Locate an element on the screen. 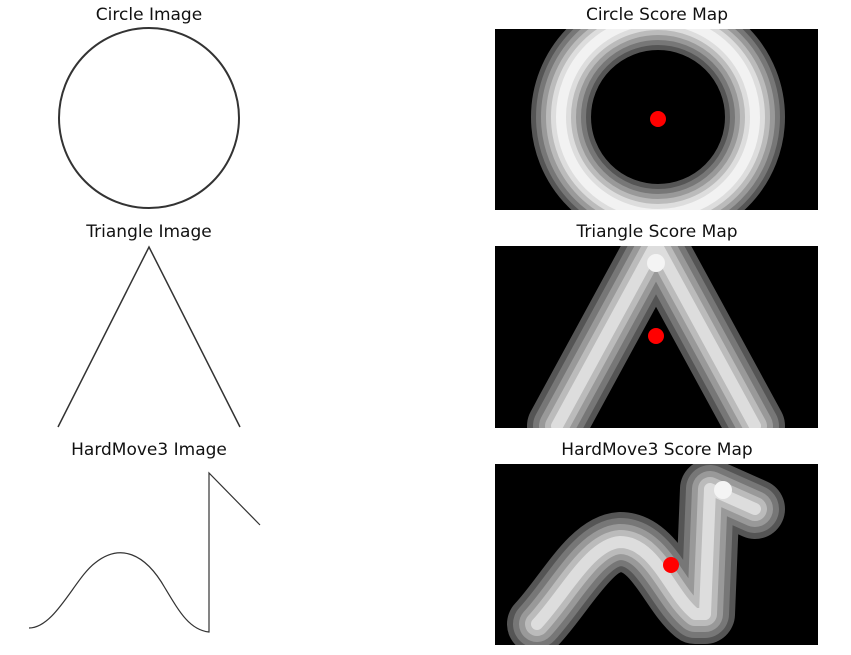 This screenshot has width=851, height=655. hardmove3-score-peak-marker is located at coordinates (671, 565).